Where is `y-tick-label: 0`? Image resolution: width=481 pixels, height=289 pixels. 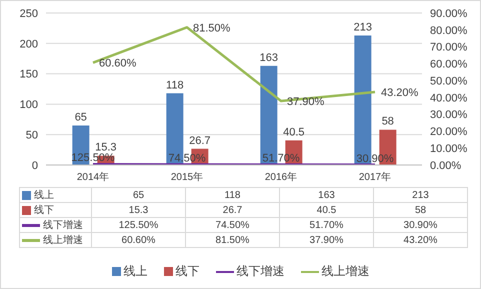
y-tick-label: 0 is located at coordinates (35, 166).